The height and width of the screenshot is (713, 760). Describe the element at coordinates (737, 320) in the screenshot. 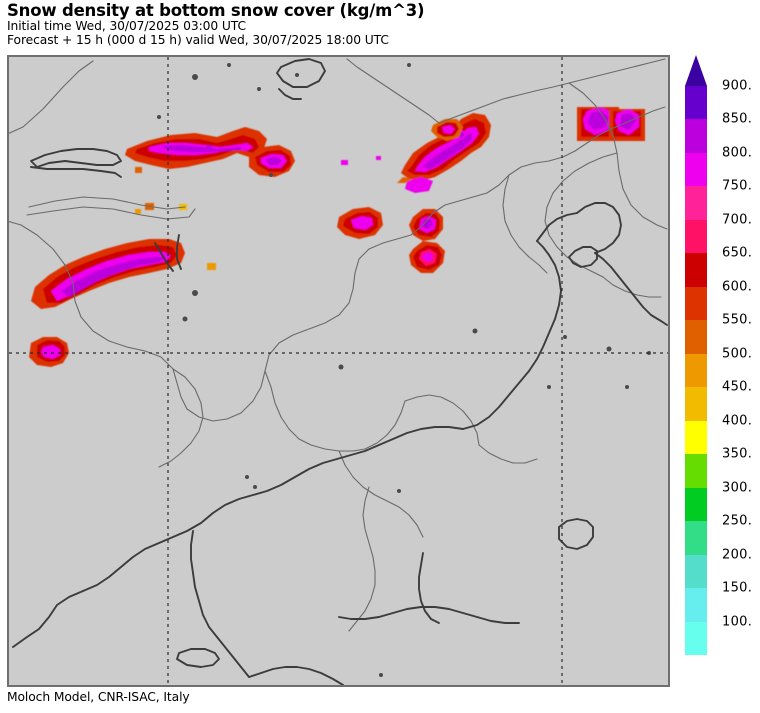

I see `colorbar-label-550: 550.` at that location.